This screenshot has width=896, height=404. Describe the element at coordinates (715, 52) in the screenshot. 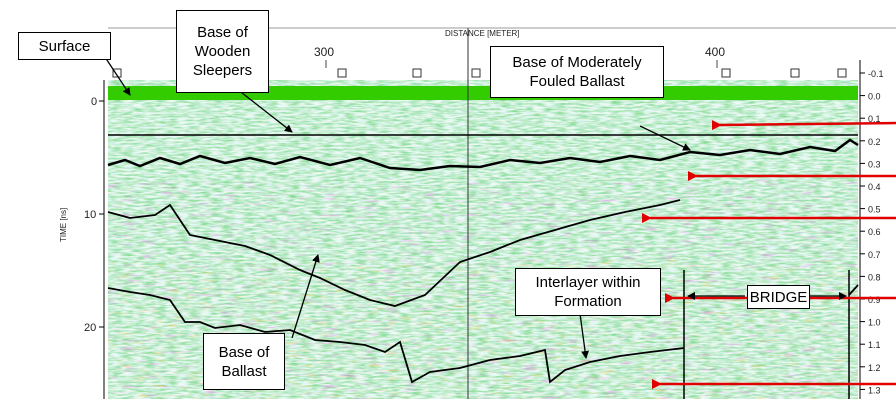

I see `x-tick-400: 400` at that location.